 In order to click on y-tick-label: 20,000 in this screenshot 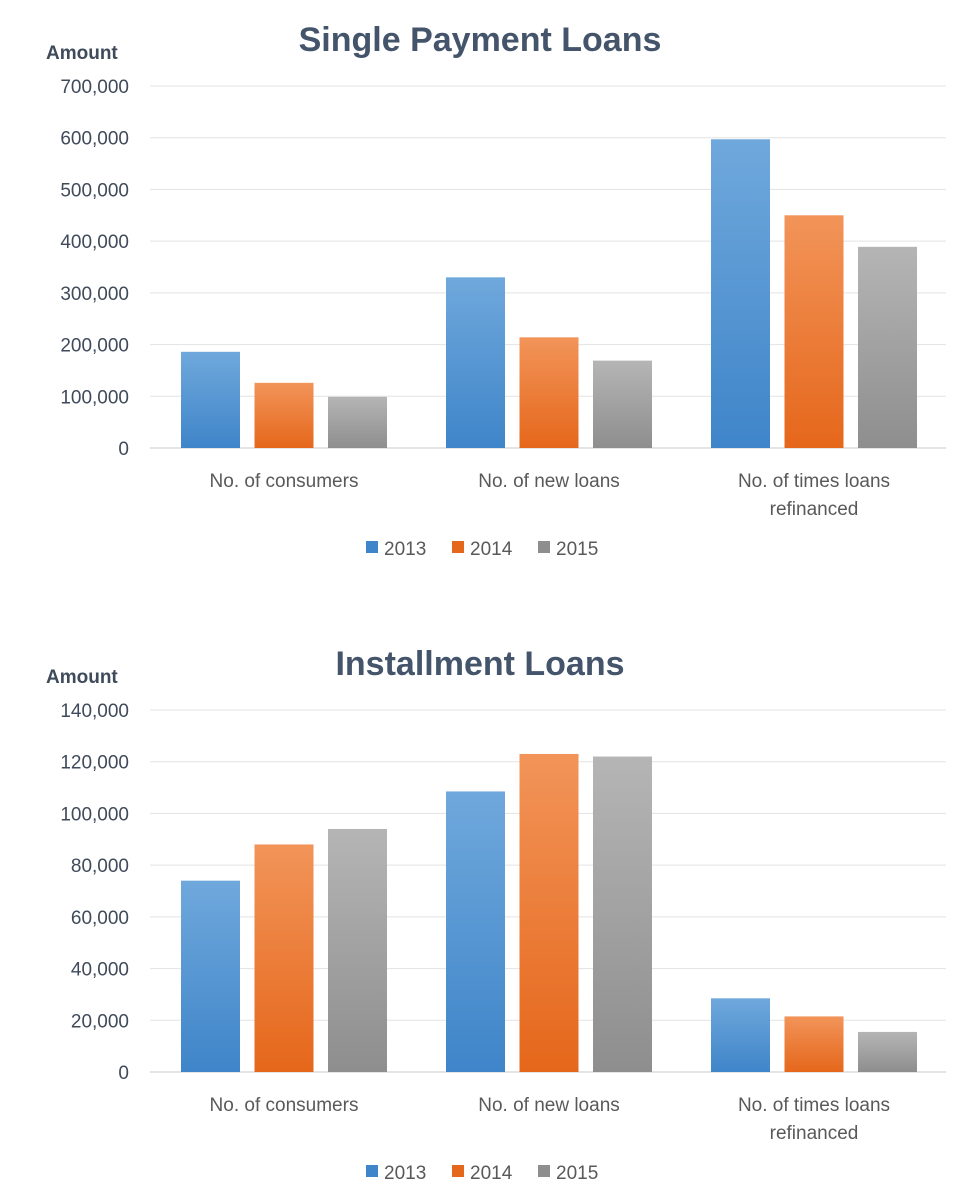, I will do `click(100, 1021)`.